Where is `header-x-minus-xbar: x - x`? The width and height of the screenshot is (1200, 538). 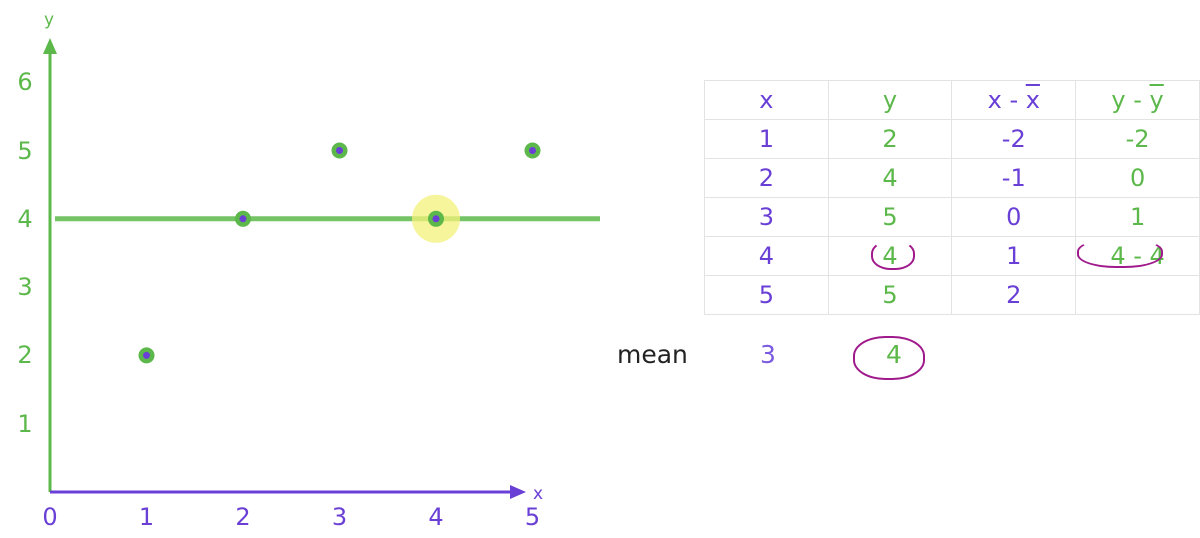 header-x-minus-xbar: x - x is located at coordinates (1014, 100).